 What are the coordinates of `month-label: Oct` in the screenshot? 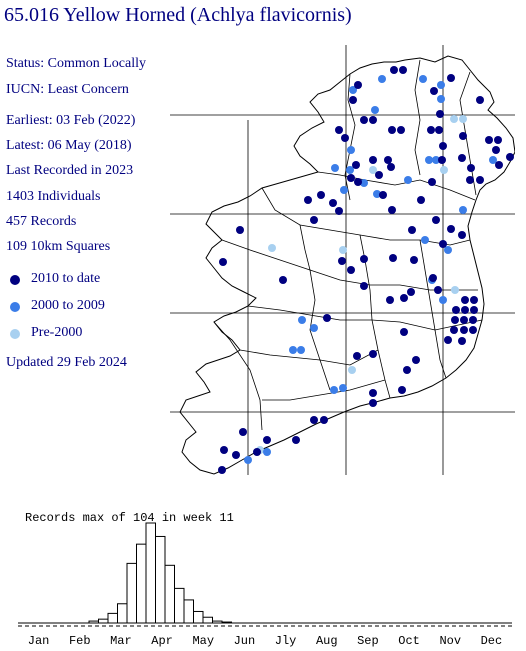 It's located at (409, 641).